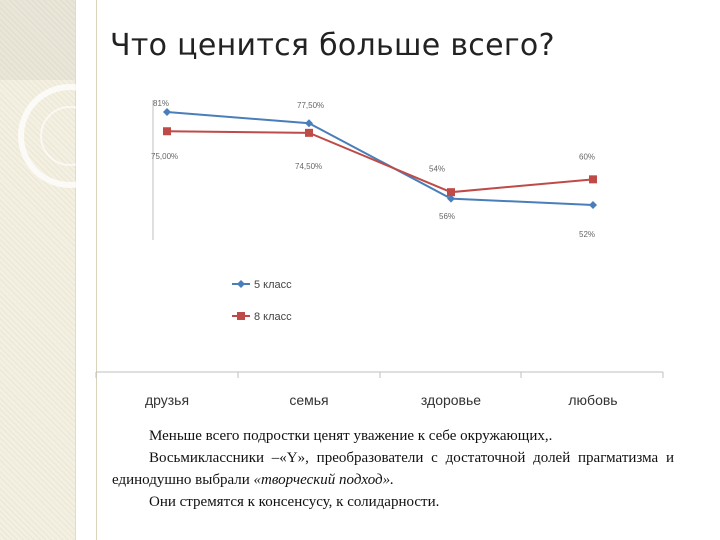 Image resolution: width=720 pixels, height=540 pixels. Describe the element at coordinates (37, 40) in the screenshot. I see `decorative-block` at that location.